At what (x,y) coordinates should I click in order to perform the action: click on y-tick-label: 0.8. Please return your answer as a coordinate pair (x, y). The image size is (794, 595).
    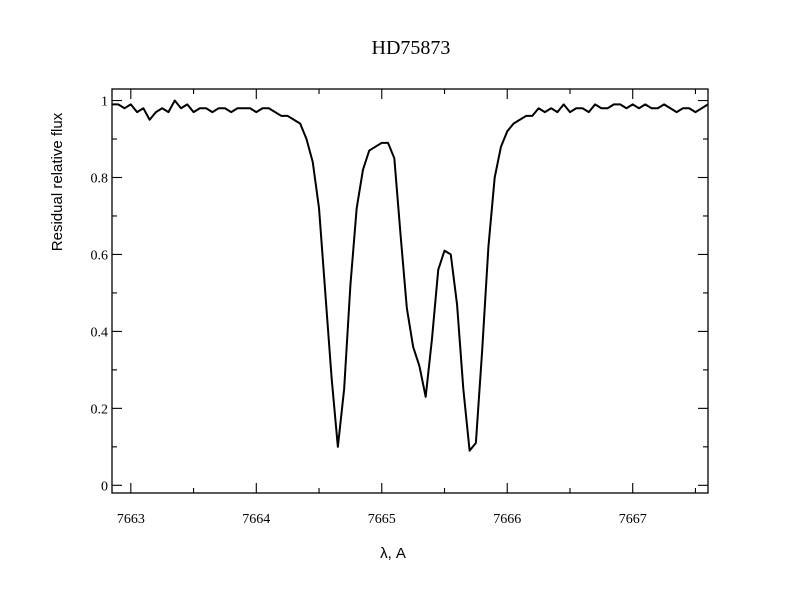
    Looking at the image, I should click on (100, 178).